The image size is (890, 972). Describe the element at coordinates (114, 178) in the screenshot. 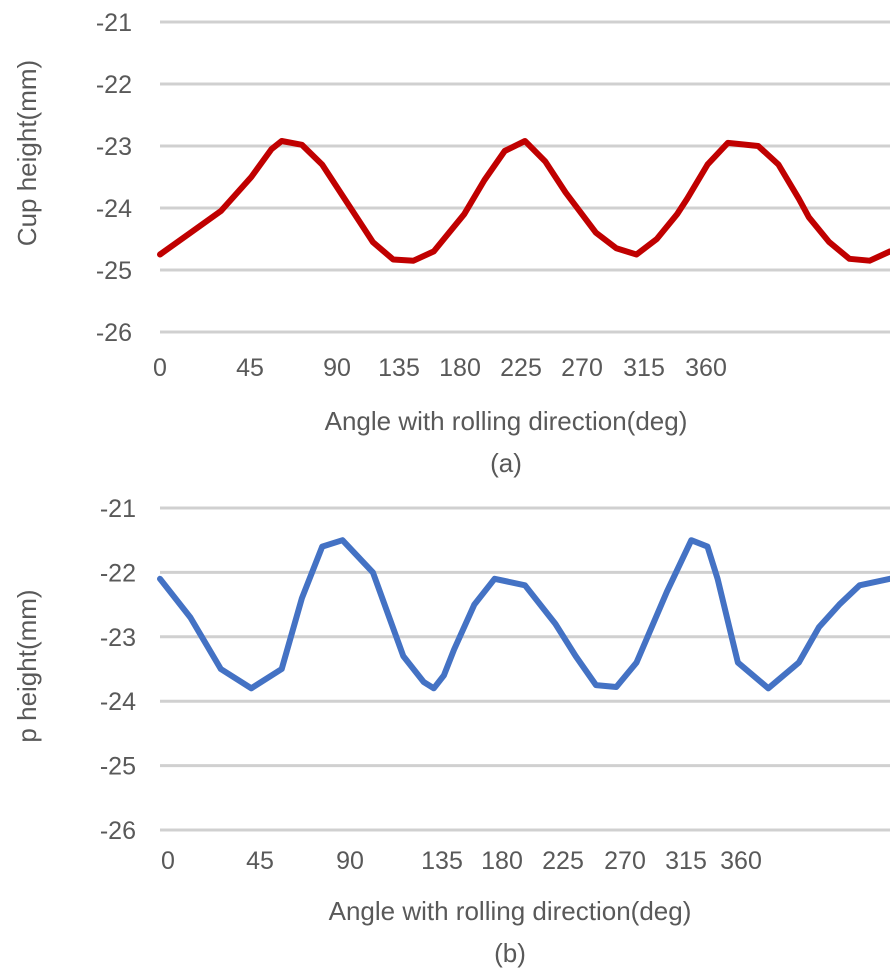

I see `chart-a-y-tick-labels: -21 -22 -23 -24 -25 -26` at that location.